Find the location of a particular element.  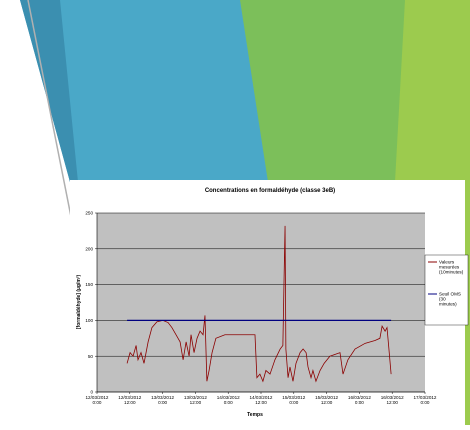

light-green-shape is located at coordinates (432, 91).